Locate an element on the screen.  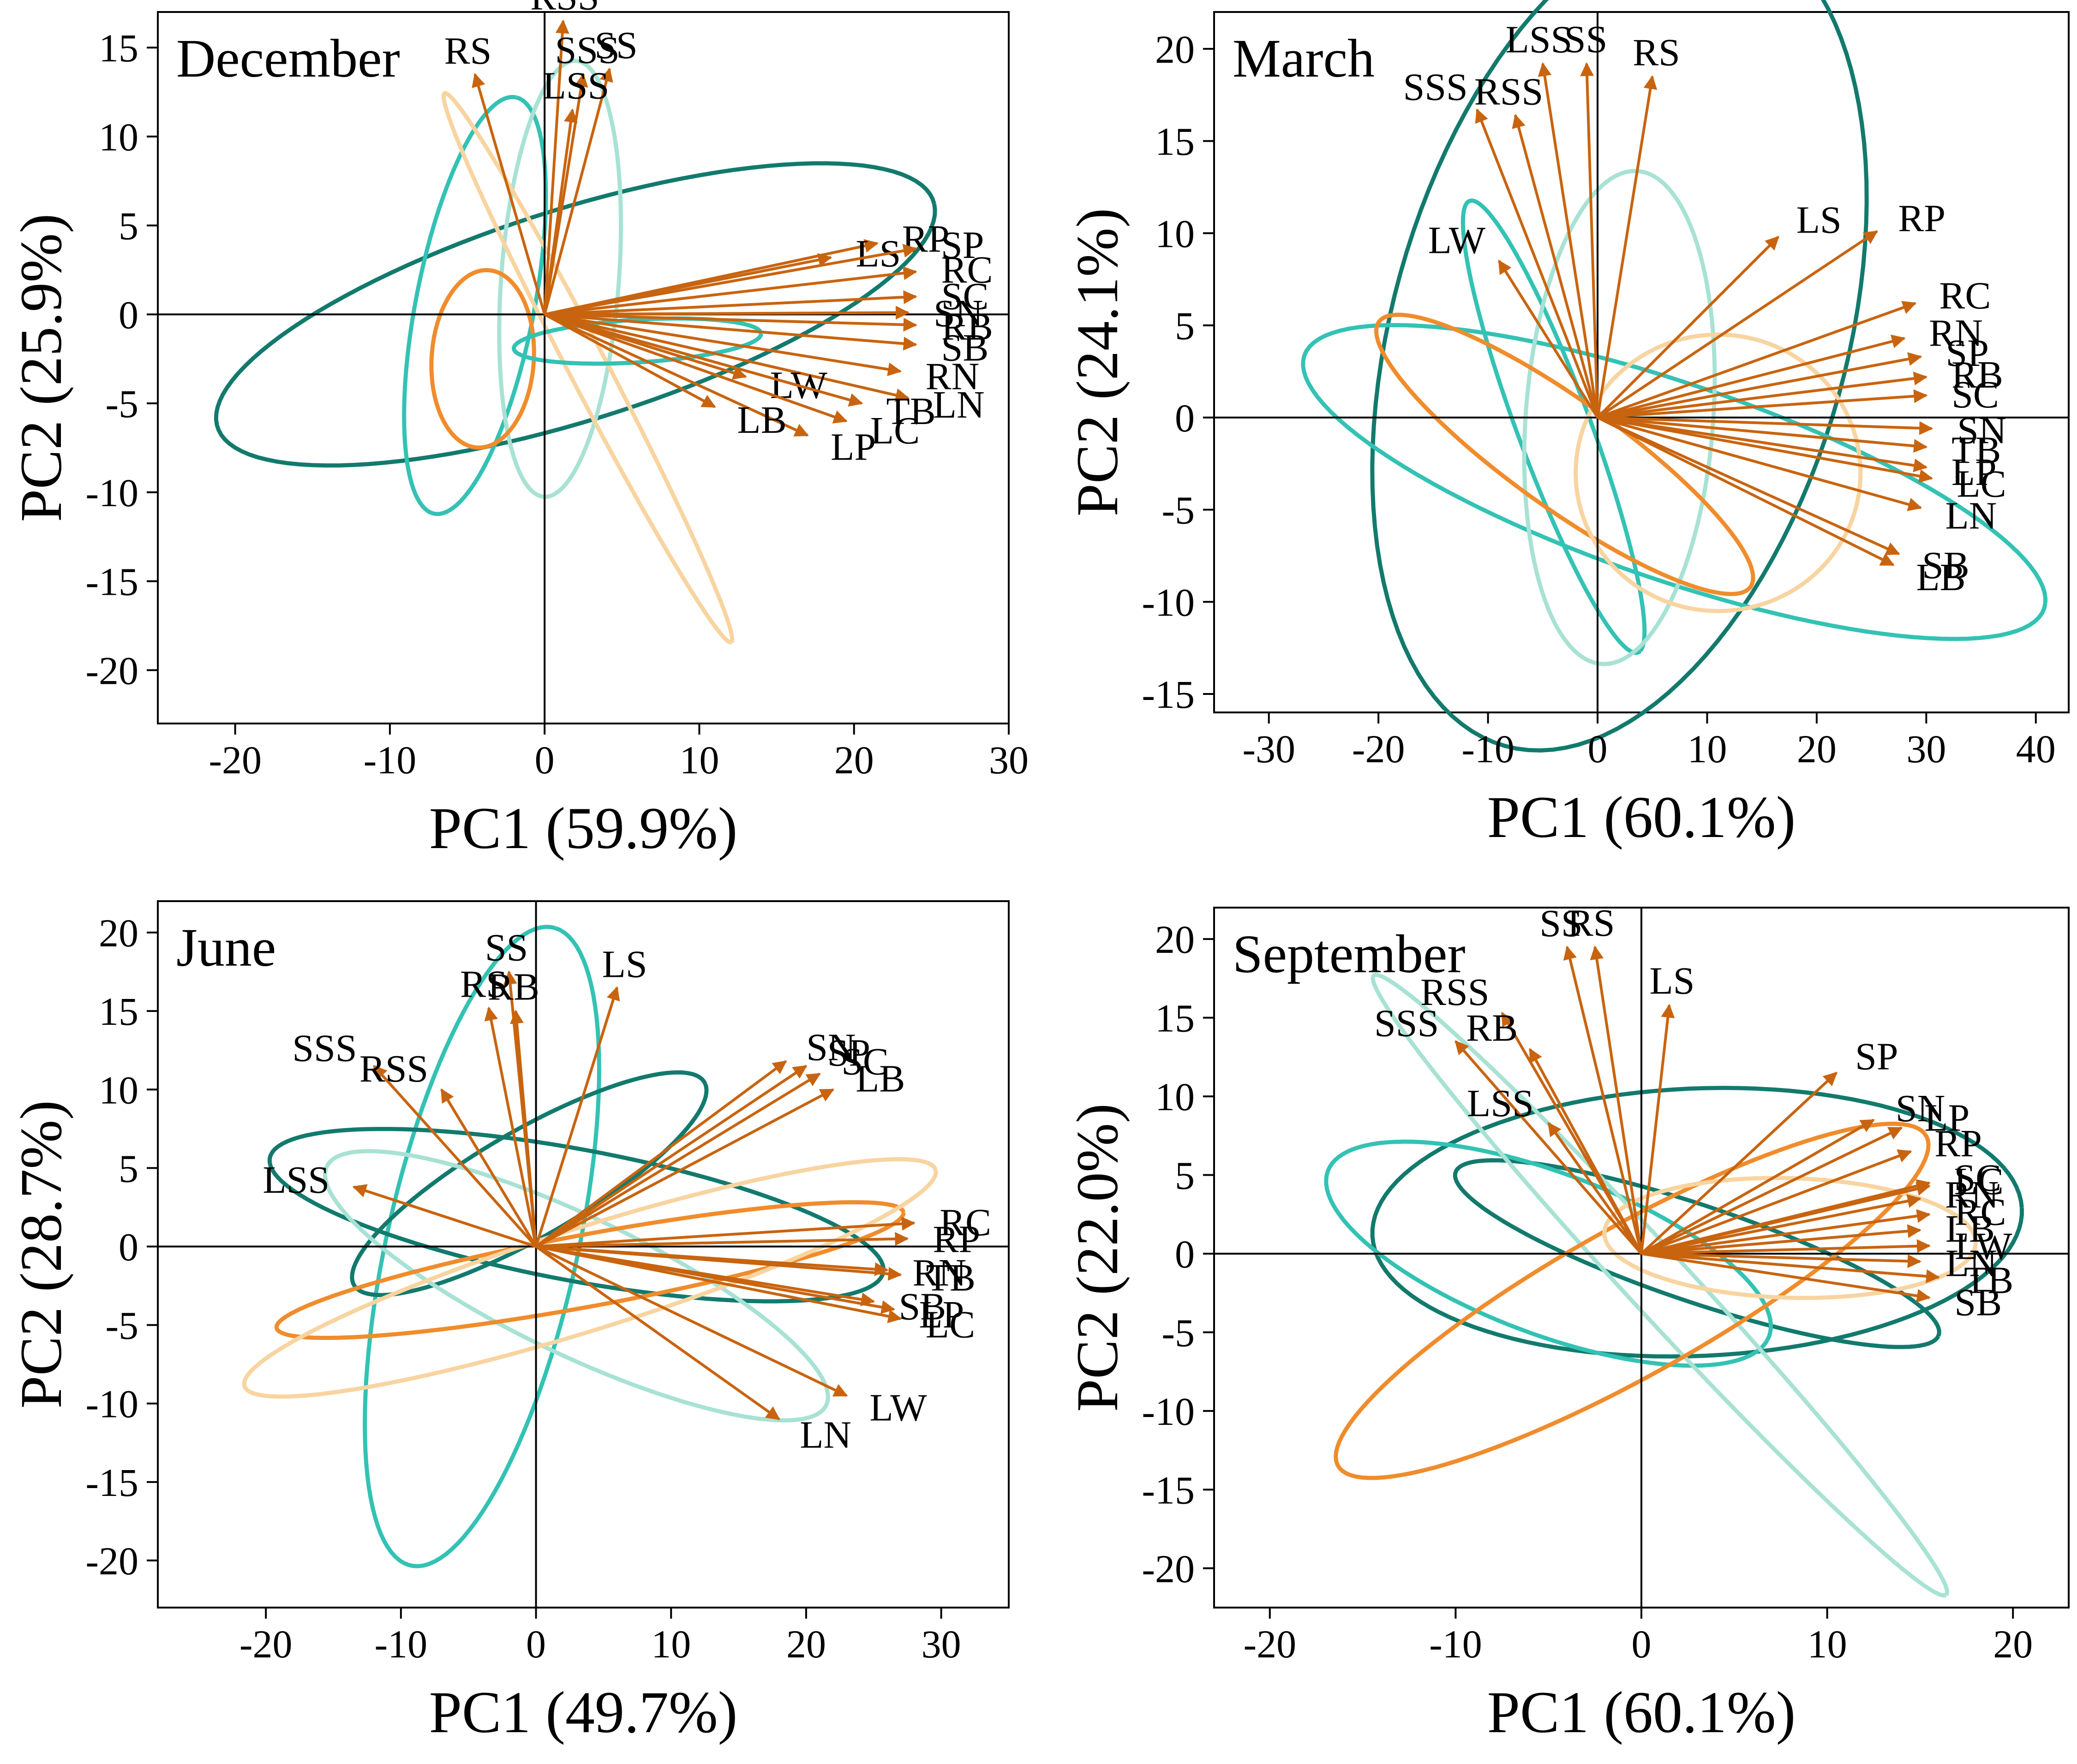
loading-arrow-rn is located at coordinates (1751, 377).